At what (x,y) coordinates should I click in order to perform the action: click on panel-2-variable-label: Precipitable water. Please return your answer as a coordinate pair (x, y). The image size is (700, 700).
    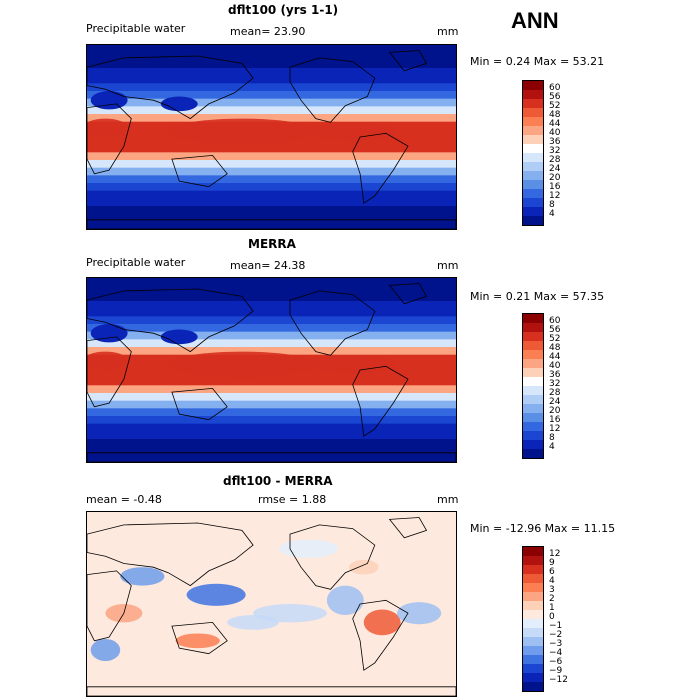
    Looking at the image, I should click on (136, 262).